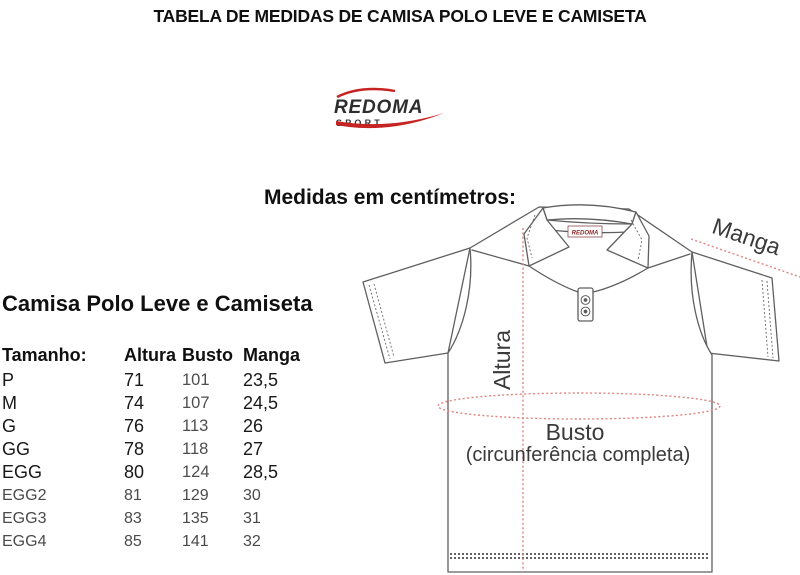 This screenshot has width=800, height=575. I want to click on size-cell: M, so click(9, 403).